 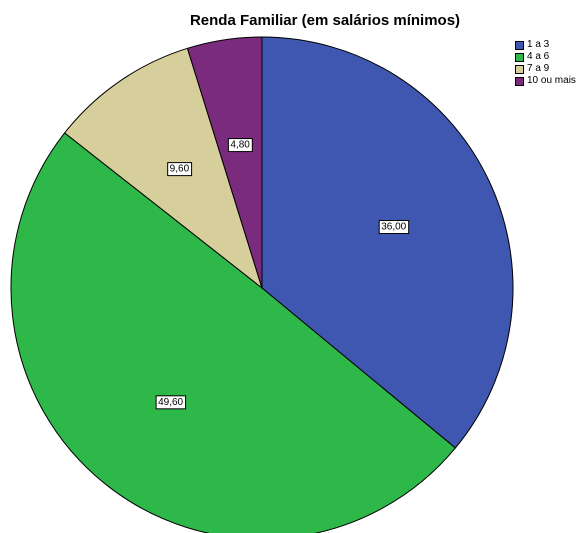 What do you see at coordinates (538, 44) in the screenshot?
I see `legend-label: 1 a 3` at bounding box center [538, 44].